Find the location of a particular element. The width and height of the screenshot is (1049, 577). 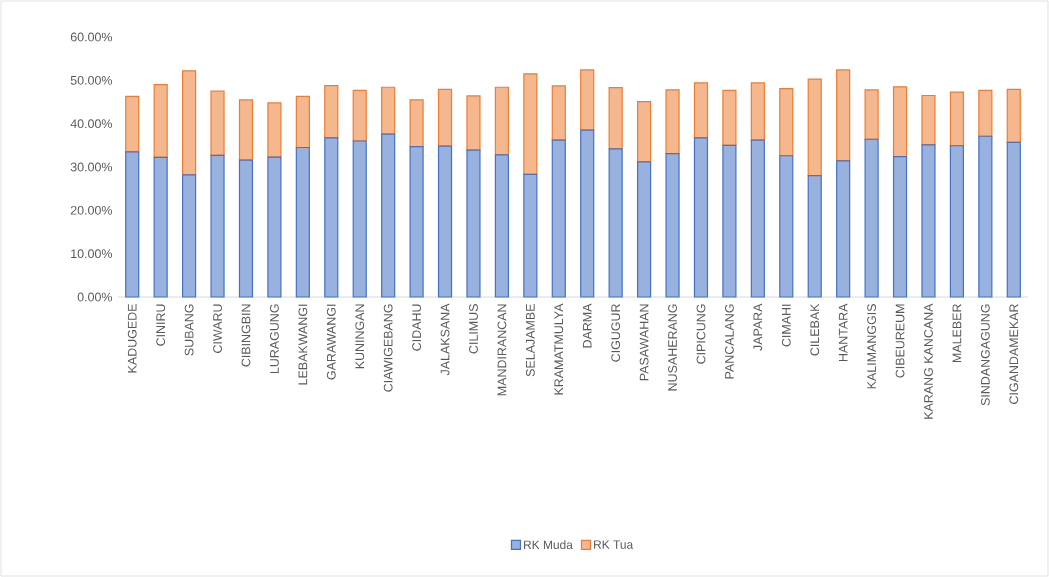

x-tick-label: LEBAKWANGI is located at coordinates (303, 344).